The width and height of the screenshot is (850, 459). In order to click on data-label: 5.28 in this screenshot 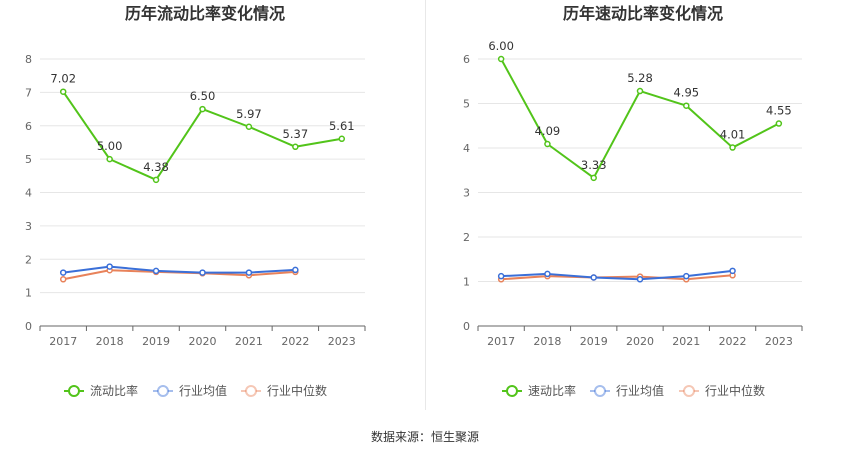, I will do `click(640, 78)`.